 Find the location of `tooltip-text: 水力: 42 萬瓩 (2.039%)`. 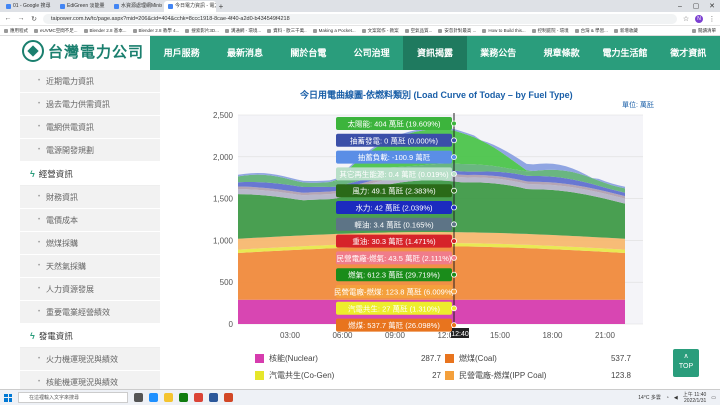

tooltip-text: 水力: 42 萬瓩 (2.039%) is located at coordinates (394, 208).